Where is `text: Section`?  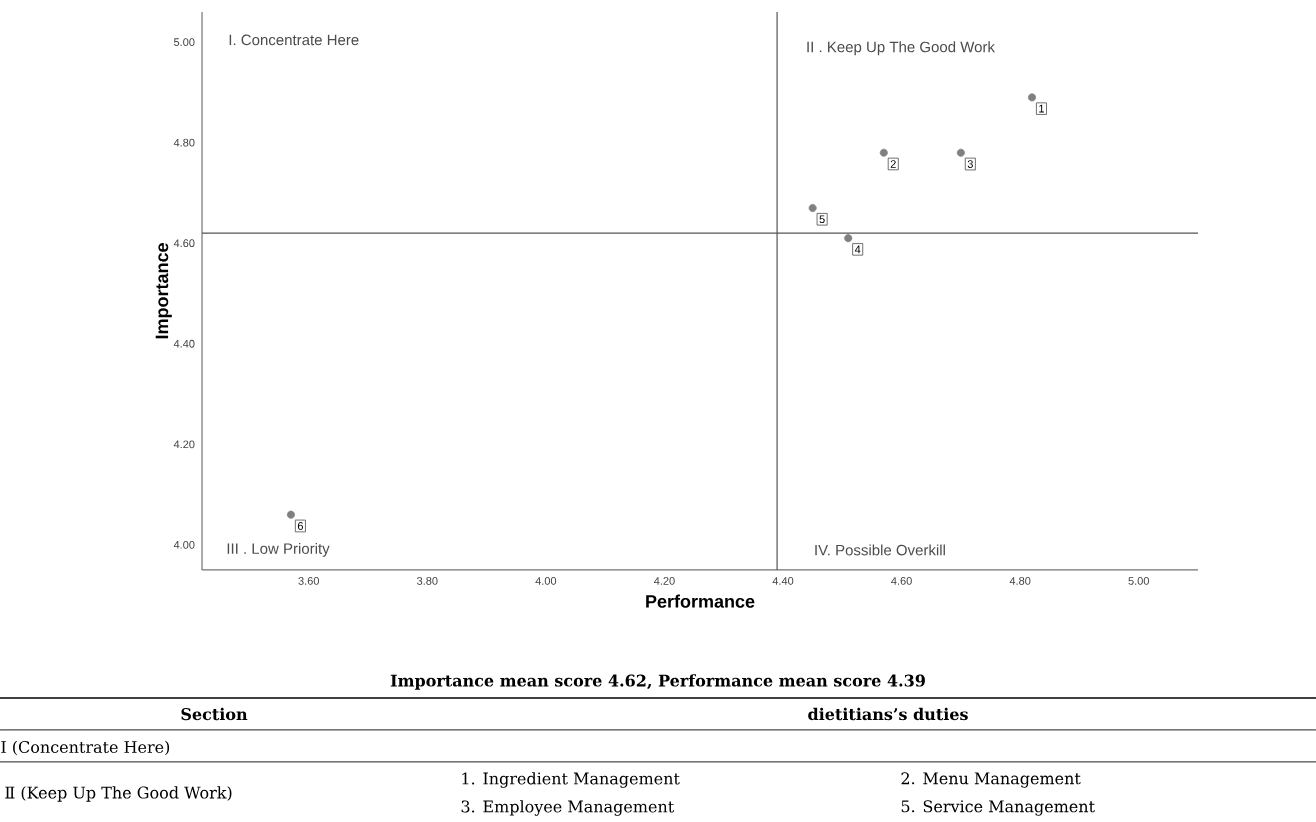 text: Section is located at coordinates (214, 714).